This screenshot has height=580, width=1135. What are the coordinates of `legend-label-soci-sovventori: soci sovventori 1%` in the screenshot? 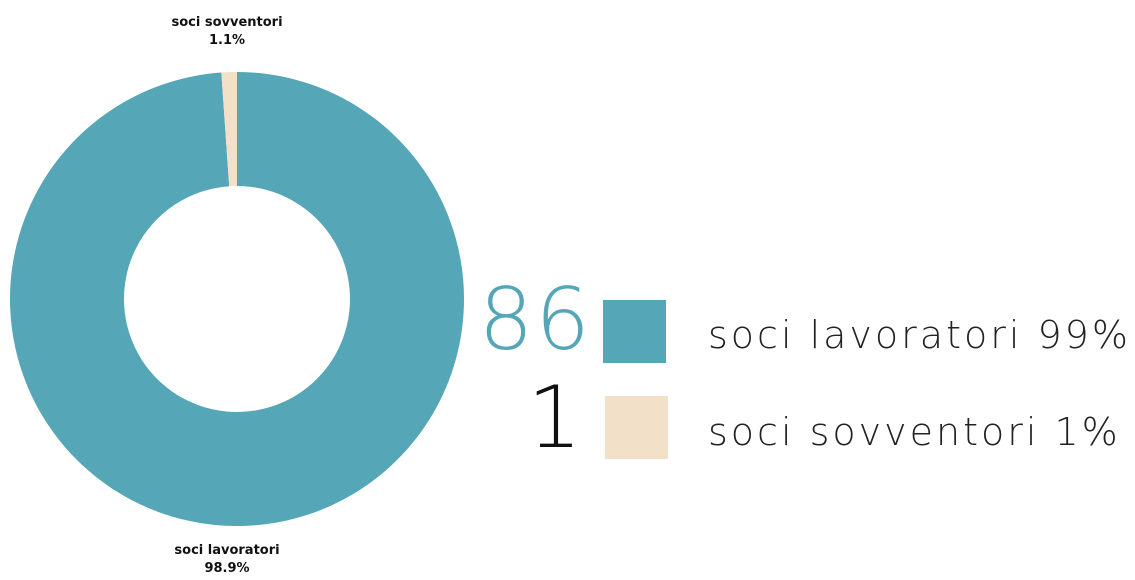 It's located at (914, 432).